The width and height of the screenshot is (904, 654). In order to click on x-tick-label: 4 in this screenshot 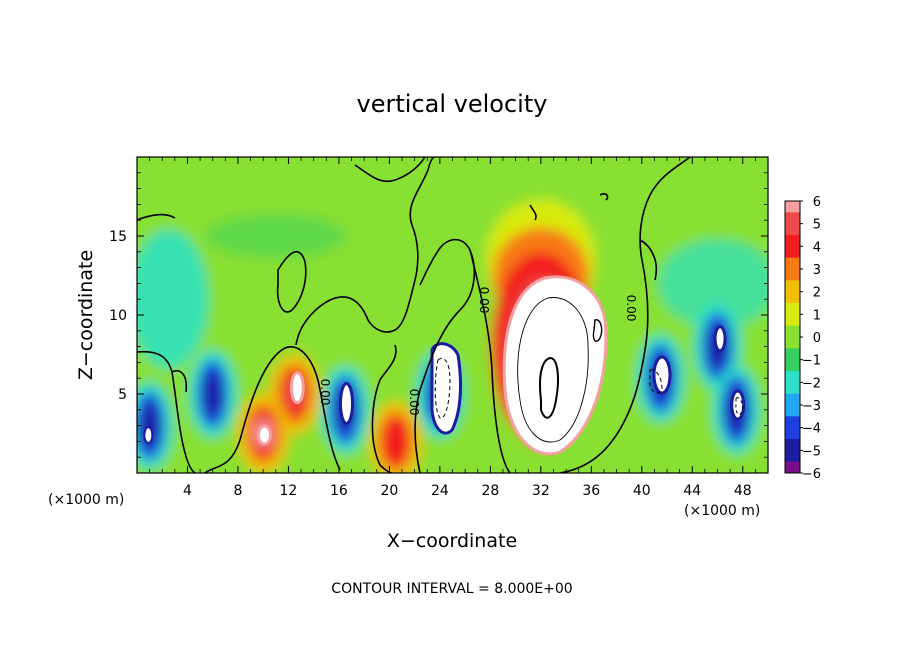, I will do `click(187, 491)`.